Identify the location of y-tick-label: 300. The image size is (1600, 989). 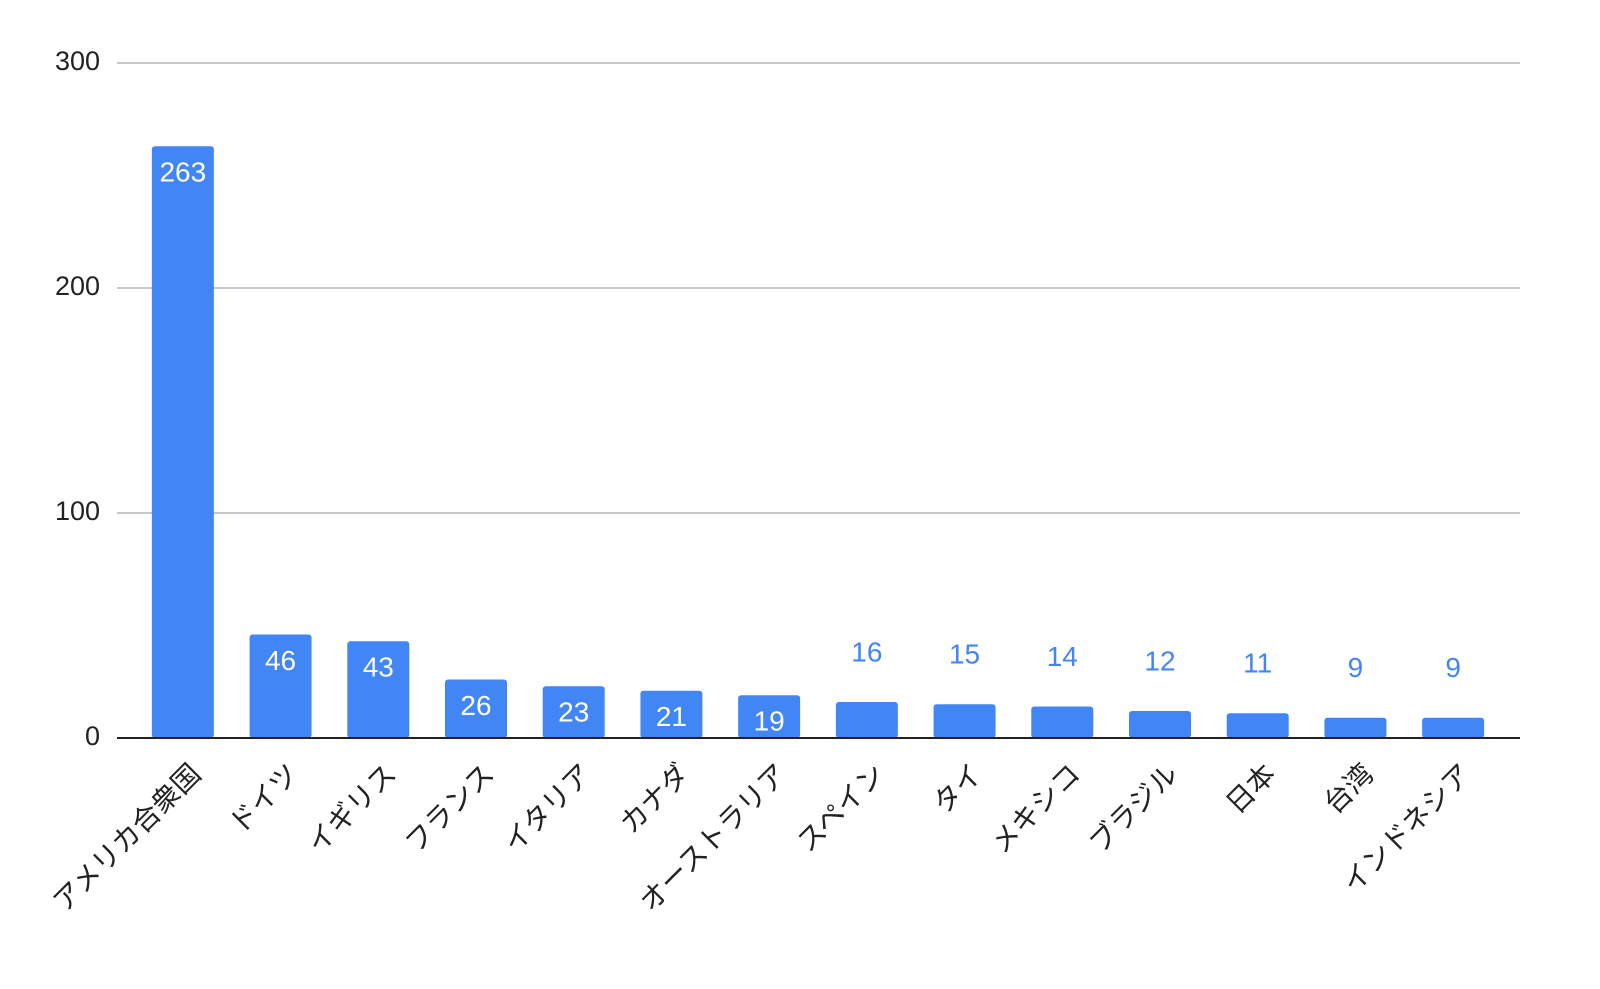
(77, 61).